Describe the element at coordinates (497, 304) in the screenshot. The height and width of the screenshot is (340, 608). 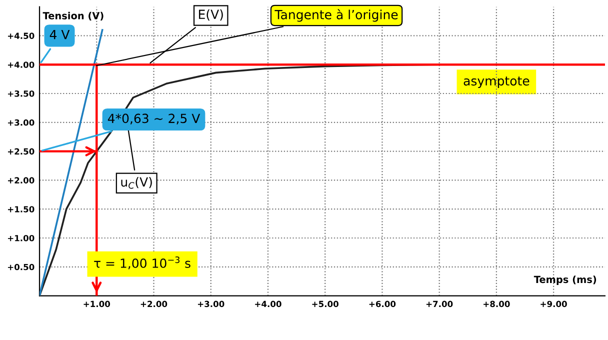
I see `x-tick-label: +8.00` at that location.